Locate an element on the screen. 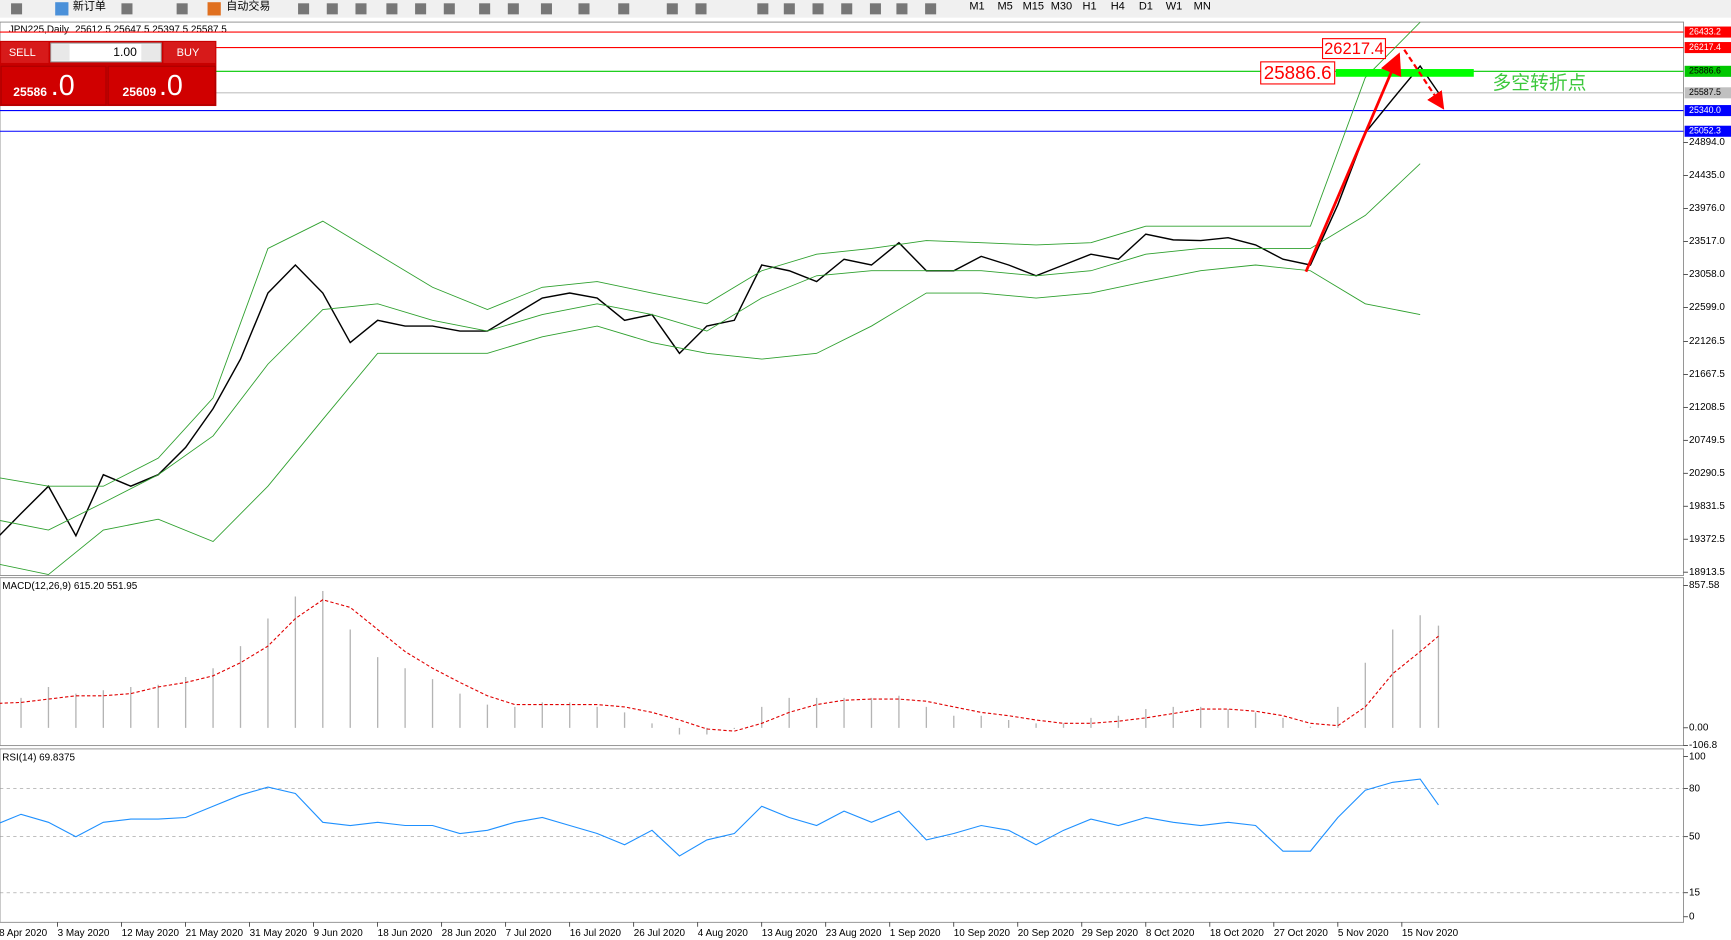 This screenshot has width=1731, height=940. trend-arrow-up is located at coordinates (1353, 162).